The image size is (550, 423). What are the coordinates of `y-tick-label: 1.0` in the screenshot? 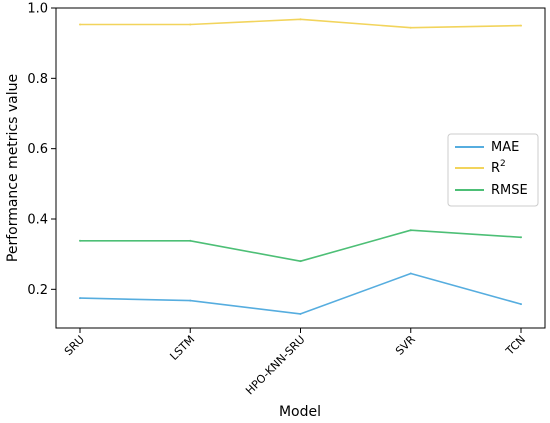 It's located at (37, 9).